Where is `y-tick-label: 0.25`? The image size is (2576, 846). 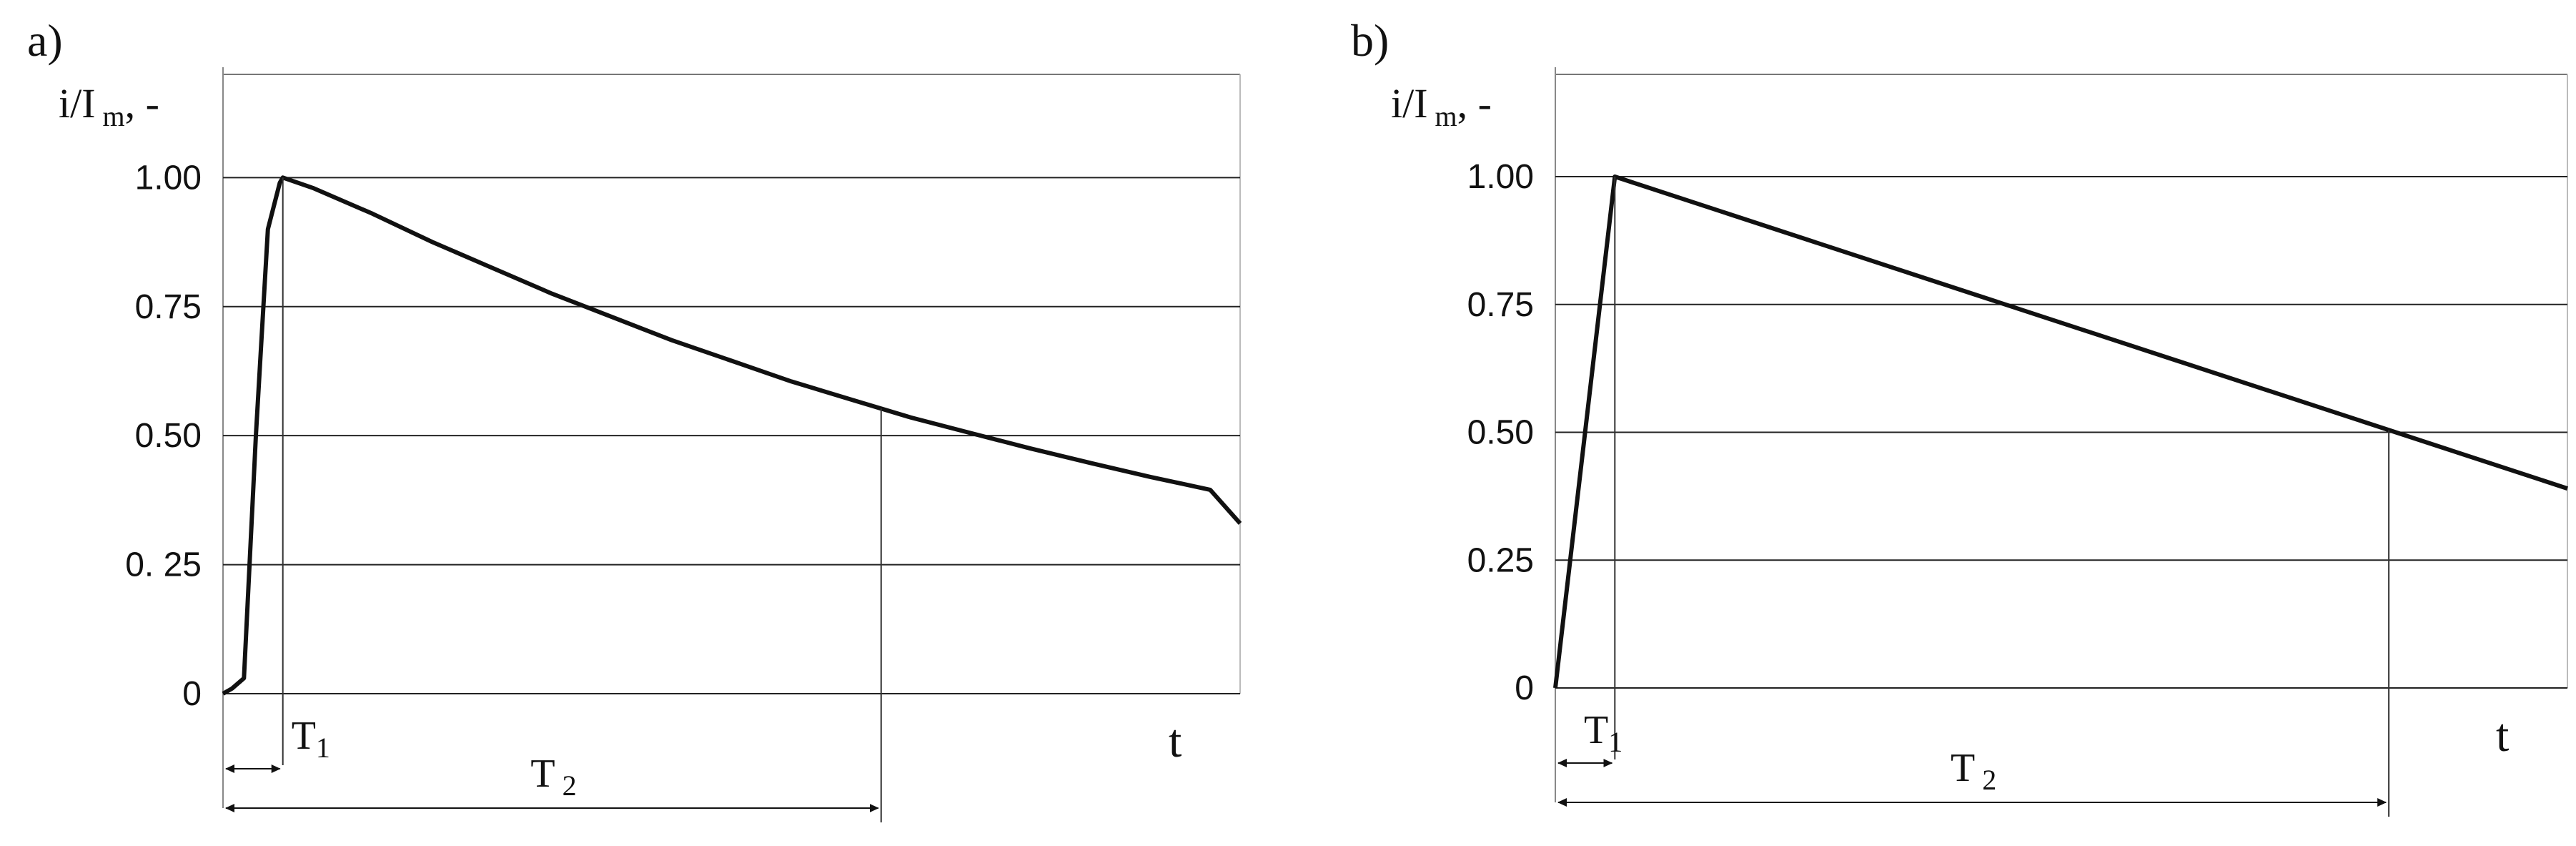 y-tick-label: 0.25 is located at coordinates (1501, 560).